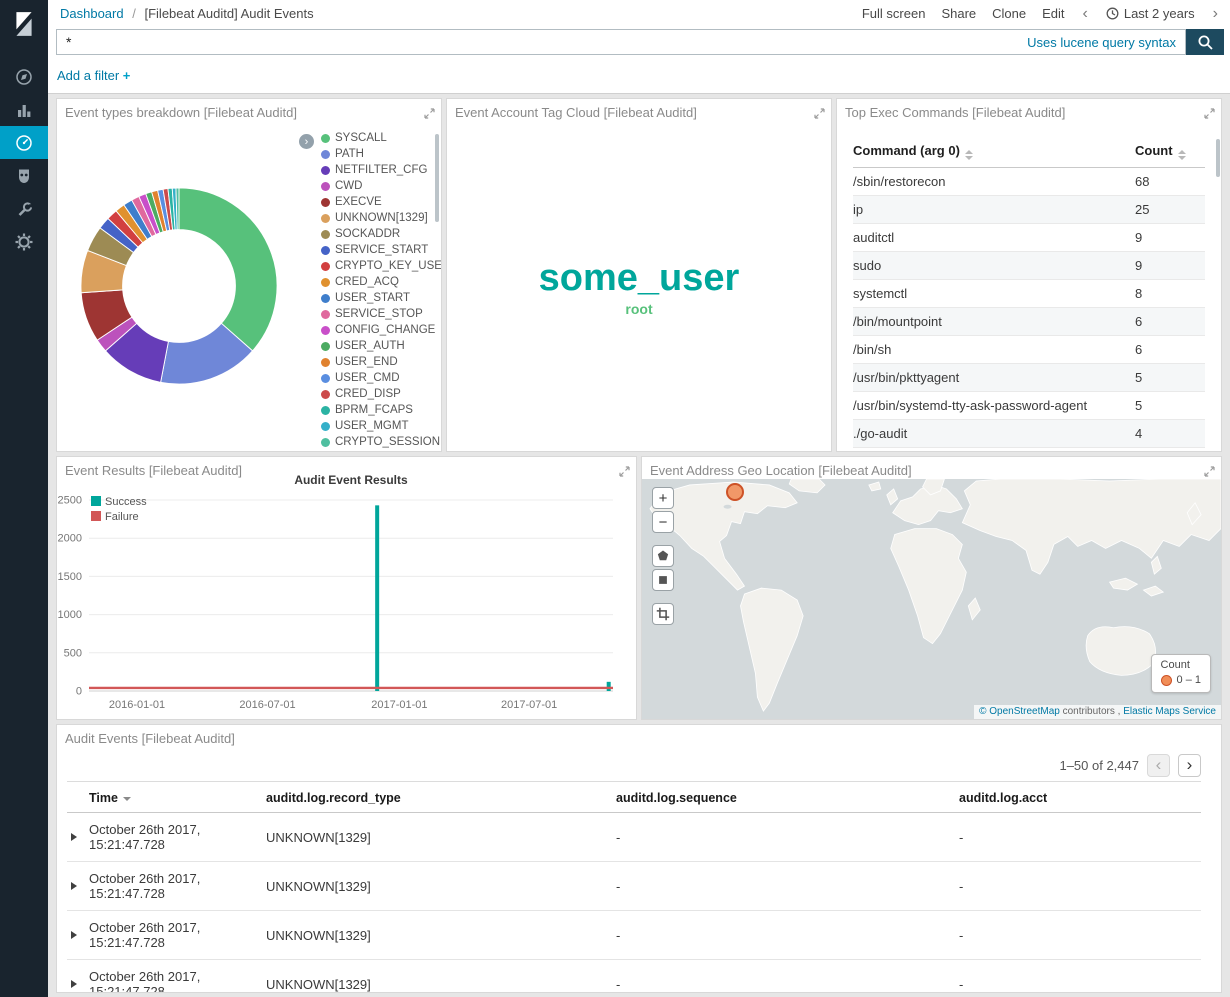 Image resolution: width=1230 pixels, height=997 pixels. Describe the element at coordinates (375, 138) in the screenshot. I see `legend-item: SYSCALL` at that location.